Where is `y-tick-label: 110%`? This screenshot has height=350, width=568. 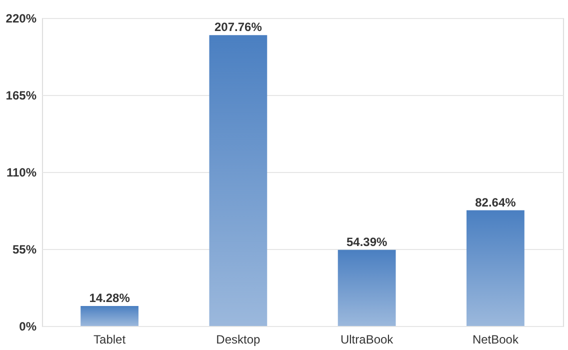
y-tick-label: 110% is located at coordinates (21, 173).